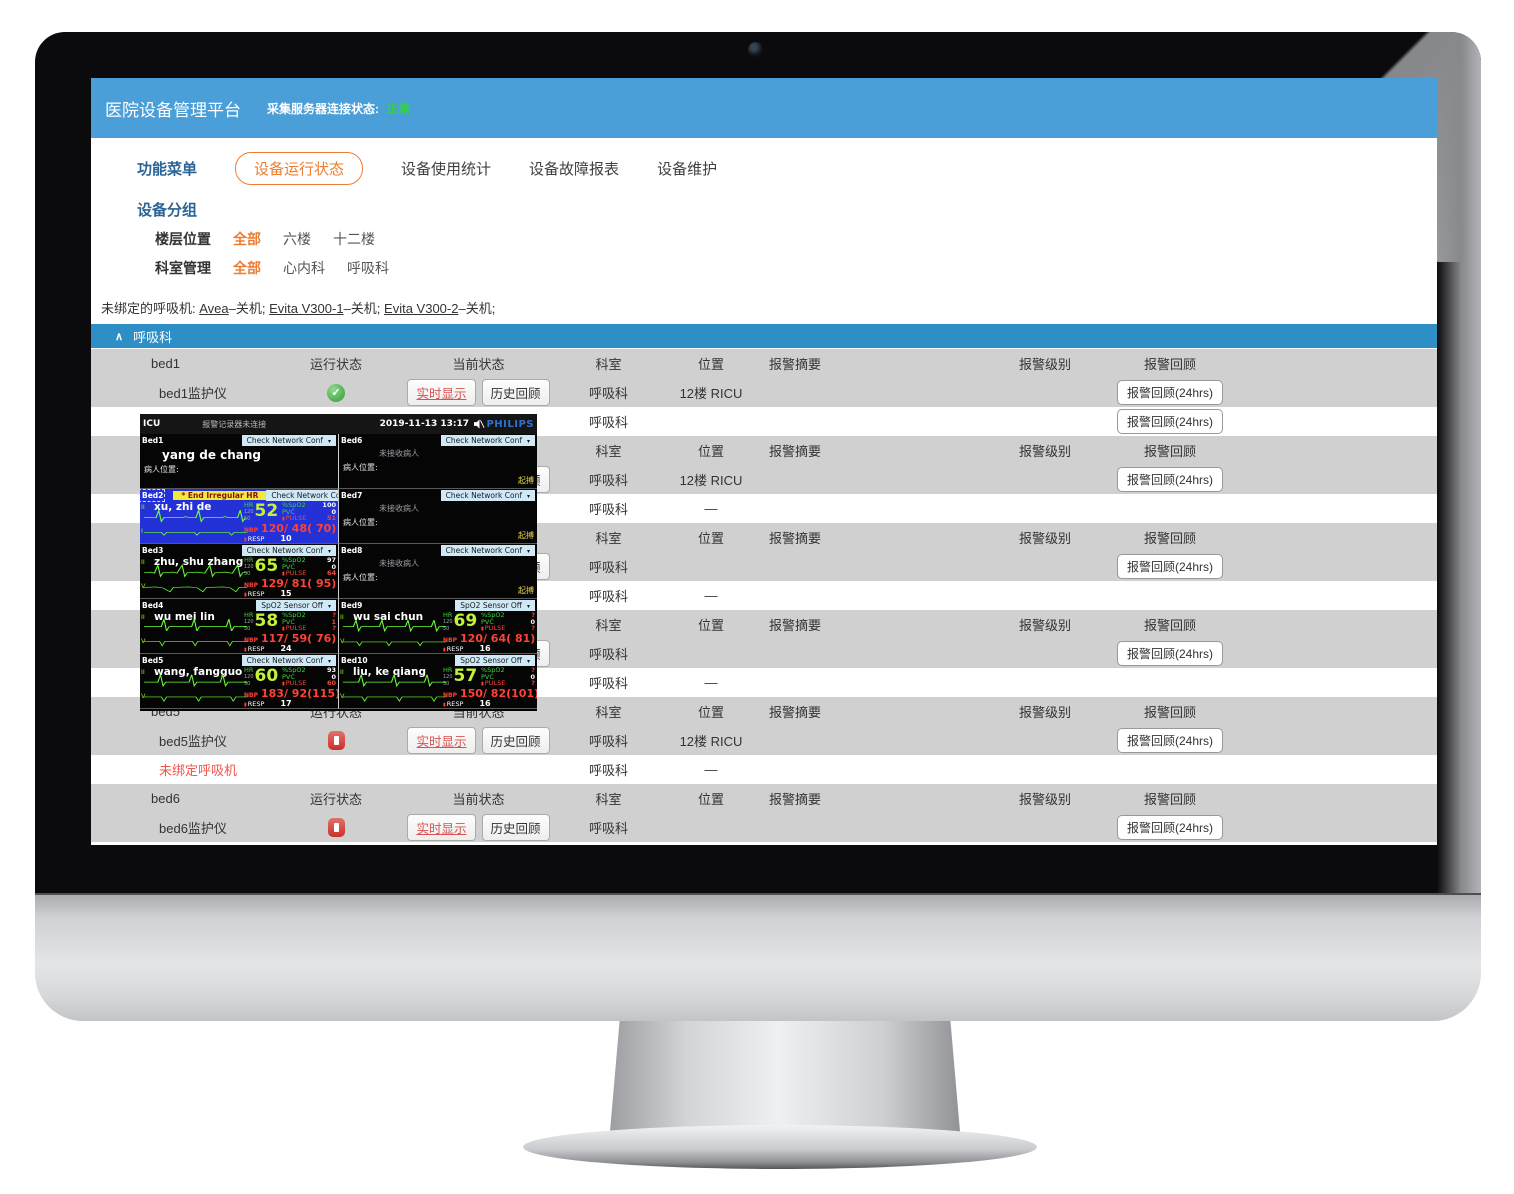 Image resolution: width=1514 pixels, height=1194 pixels. Describe the element at coordinates (143, 672) in the screenshot. I see `lead-label: II` at that location.